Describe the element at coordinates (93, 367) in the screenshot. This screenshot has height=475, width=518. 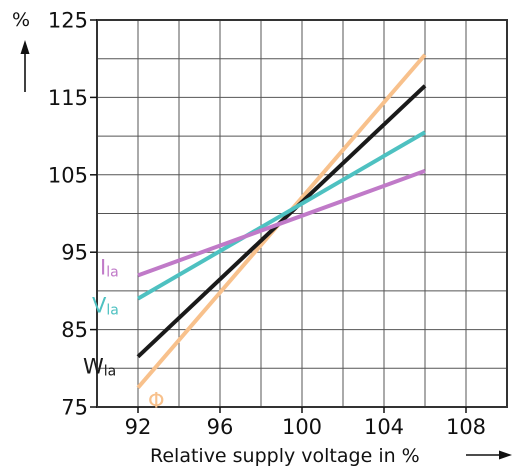
I see `series-label-main: W` at that location.